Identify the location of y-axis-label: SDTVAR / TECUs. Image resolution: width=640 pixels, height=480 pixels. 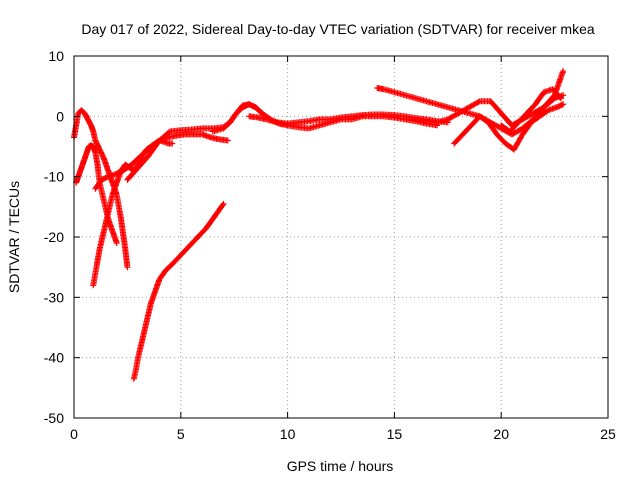
(14, 237).